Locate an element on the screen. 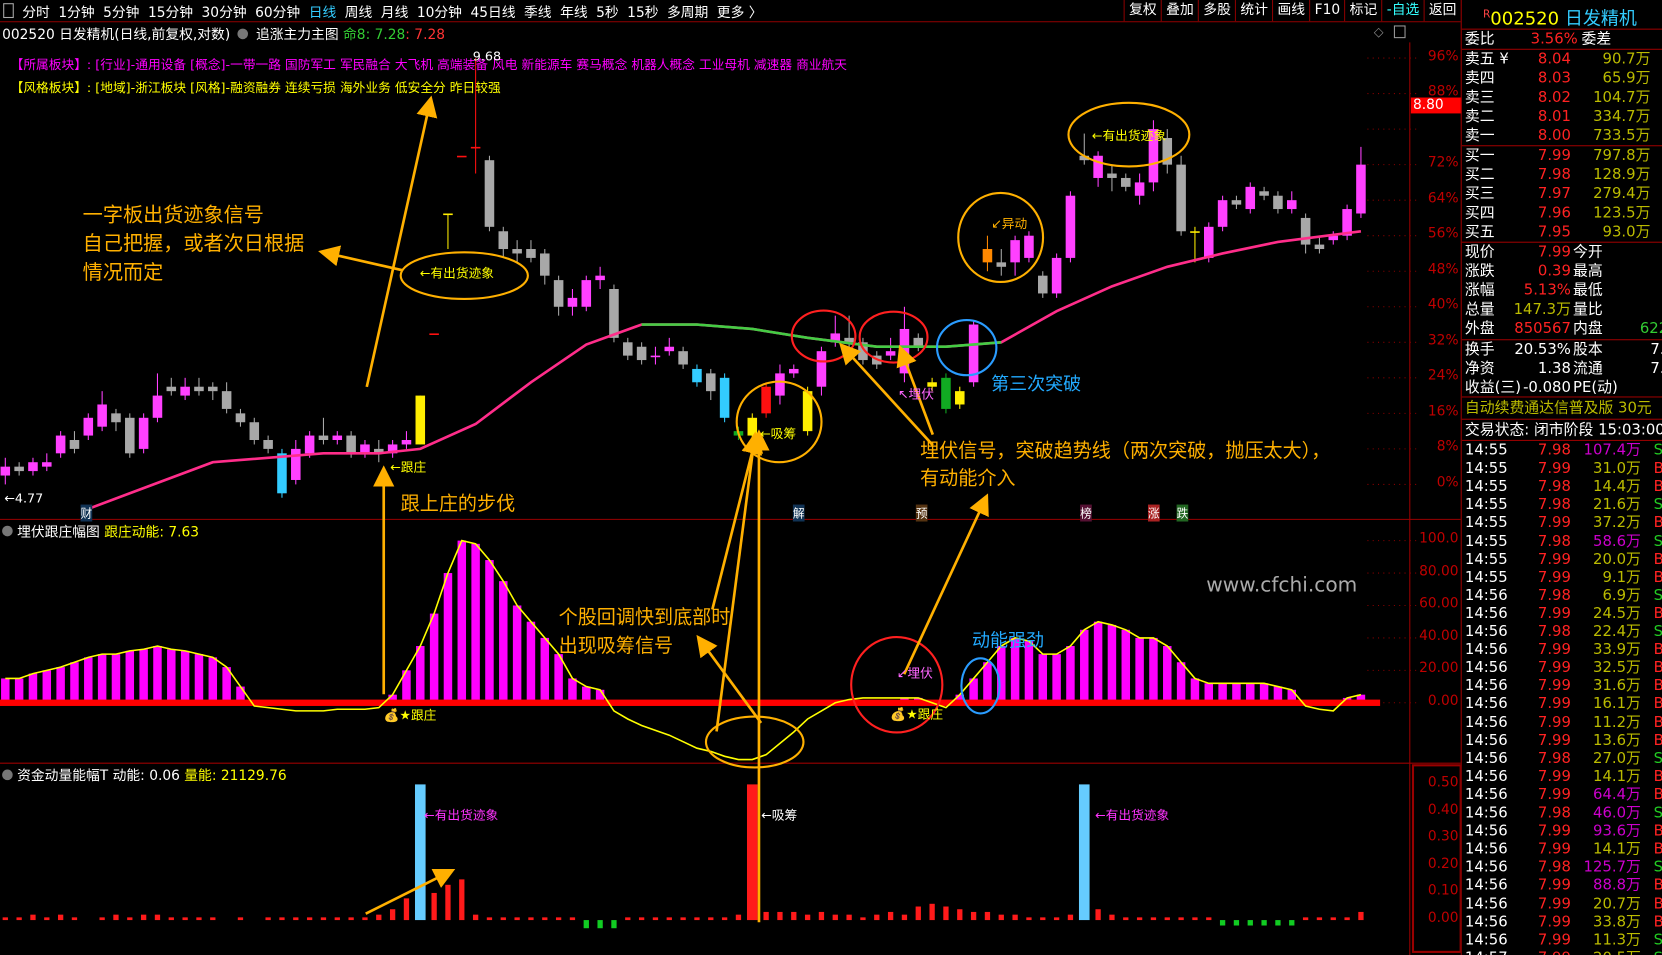 The image size is (1662, 955). diamond-icon: ◇ is located at coordinates (1378, 32).